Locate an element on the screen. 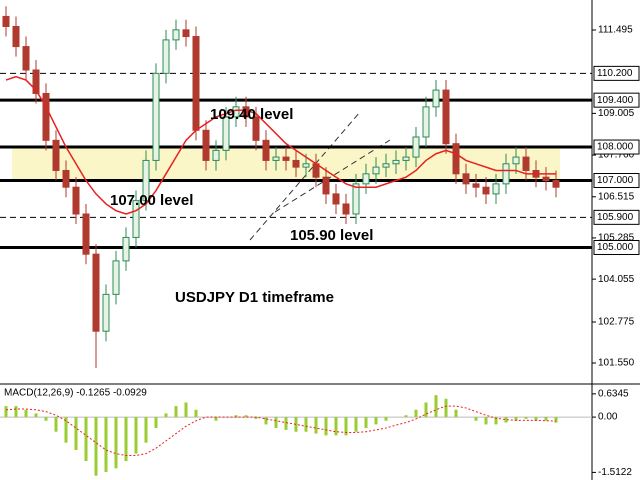 Image resolution: width=640 pixels, height=480 pixels. level-label: 107.000 is located at coordinates (615, 180).